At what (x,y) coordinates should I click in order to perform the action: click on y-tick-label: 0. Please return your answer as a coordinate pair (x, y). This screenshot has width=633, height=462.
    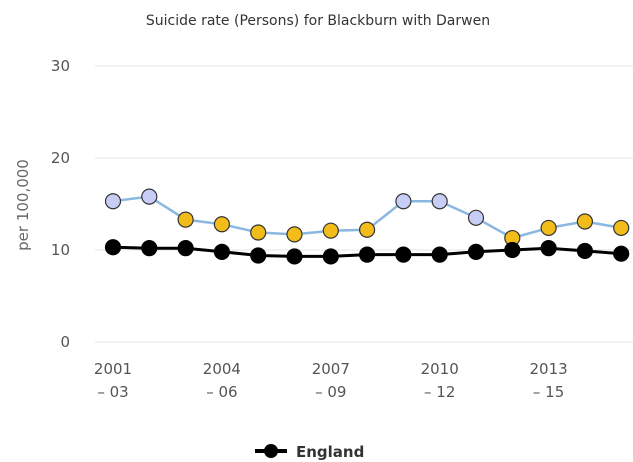
    Looking at the image, I should click on (65, 342).